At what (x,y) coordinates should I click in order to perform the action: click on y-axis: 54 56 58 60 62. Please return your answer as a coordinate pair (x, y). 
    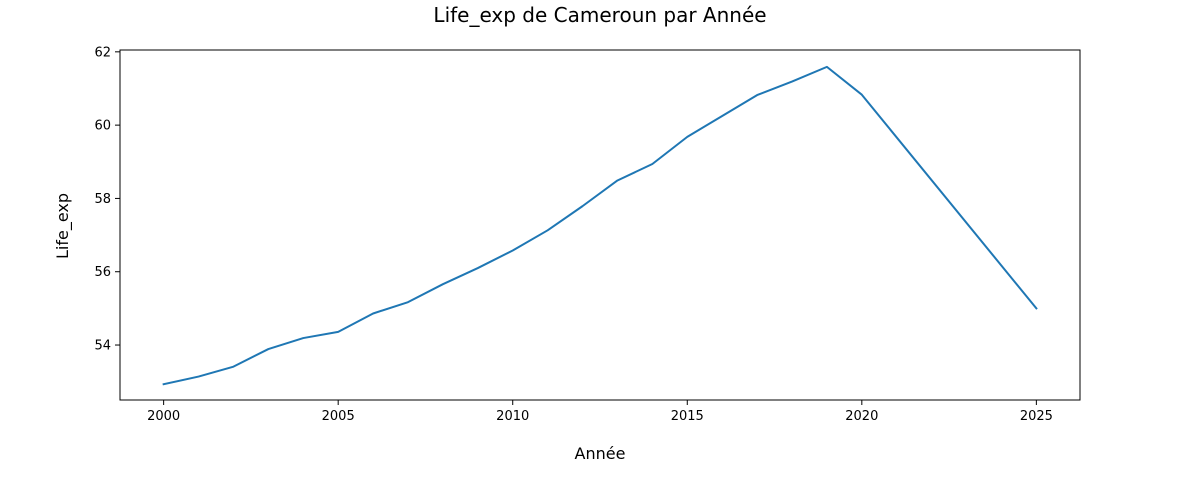
    Looking at the image, I should click on (107, 199).